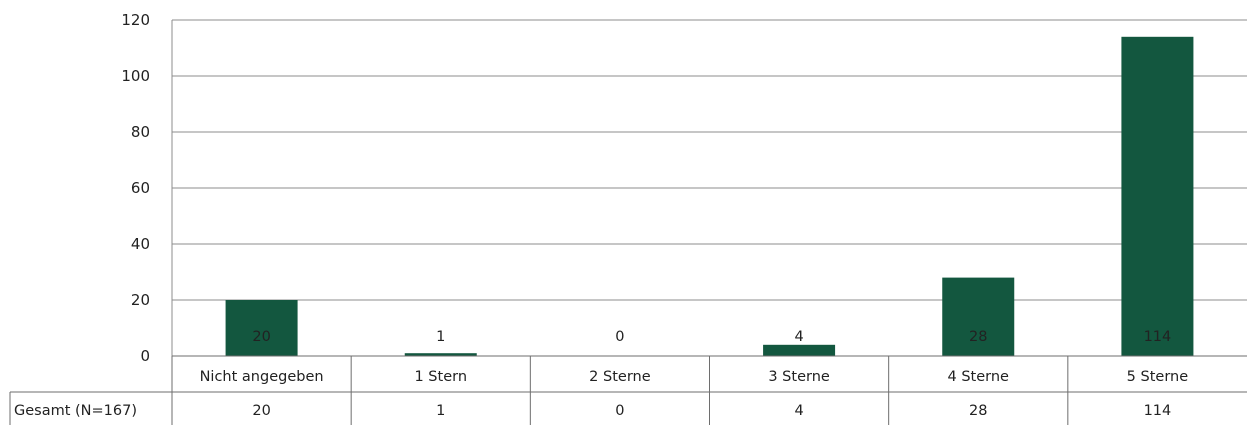  Describe the element at coordinates (798, 337) in the screenshot. I see `data-label: 4` at that location.